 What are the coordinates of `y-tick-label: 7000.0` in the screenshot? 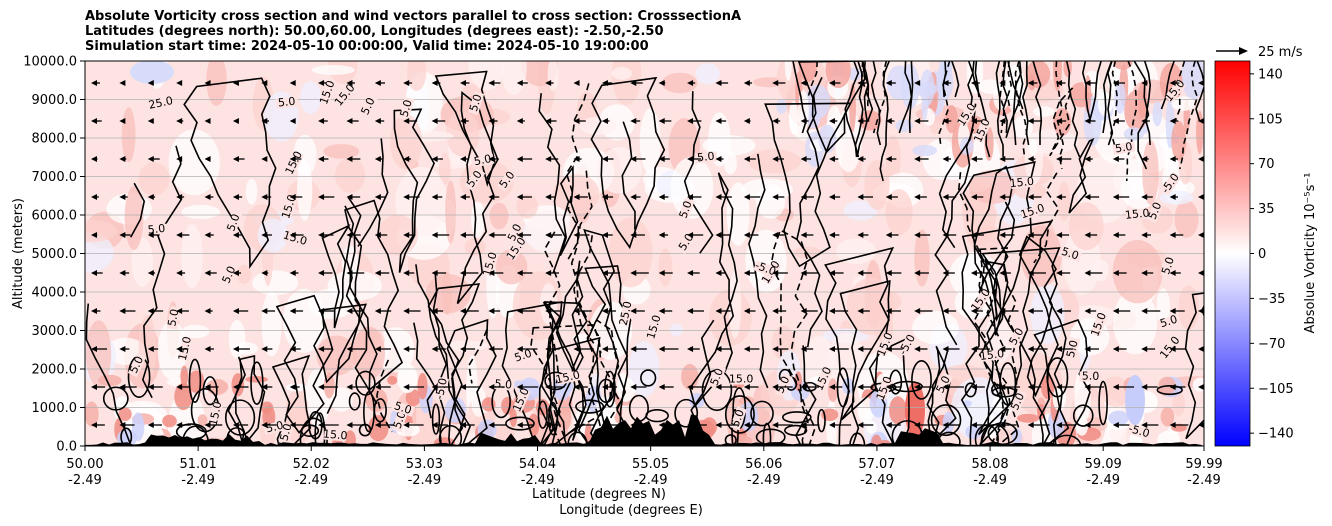 It's located at (55, 177).